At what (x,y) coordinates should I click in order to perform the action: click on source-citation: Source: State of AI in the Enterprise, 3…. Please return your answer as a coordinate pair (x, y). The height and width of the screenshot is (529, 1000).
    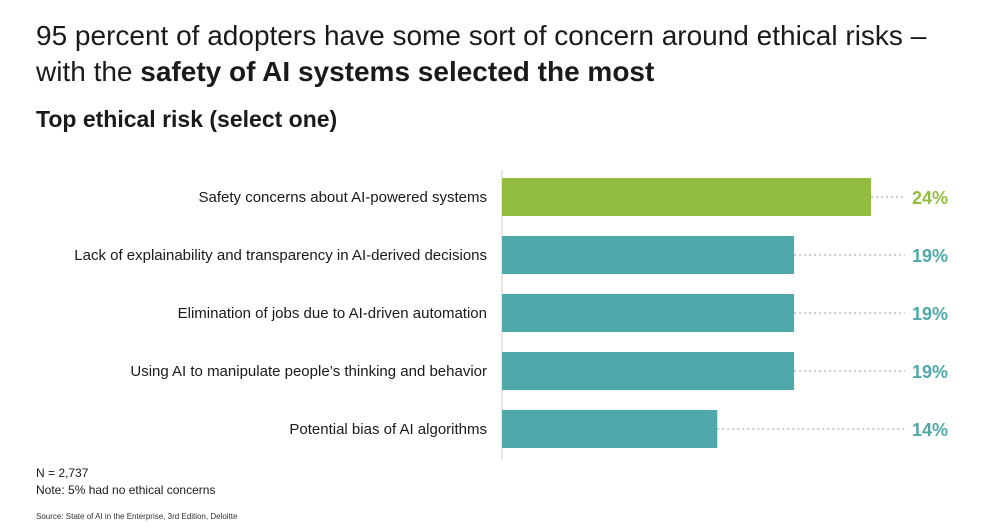
    Looking at the image, I should click on (137, 516).